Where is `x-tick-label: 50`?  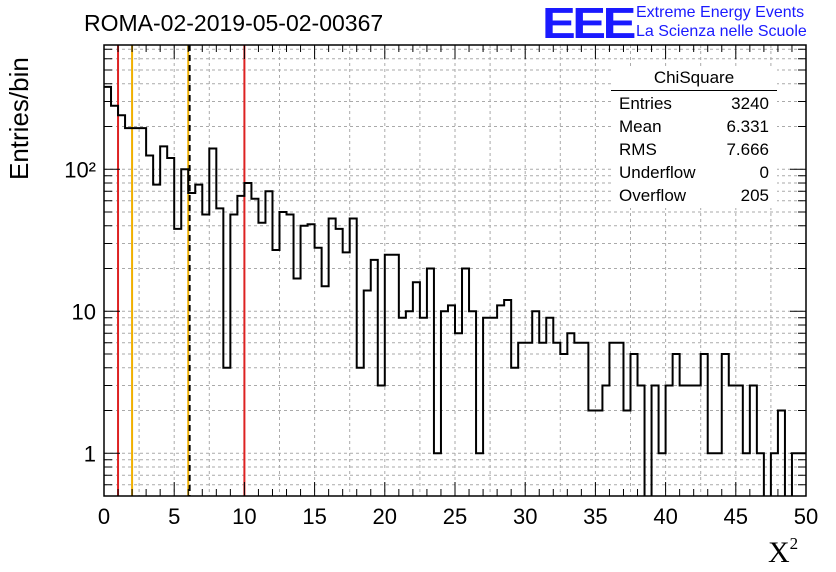 x-tick-label: 50 is located at coordinates (806, 516).